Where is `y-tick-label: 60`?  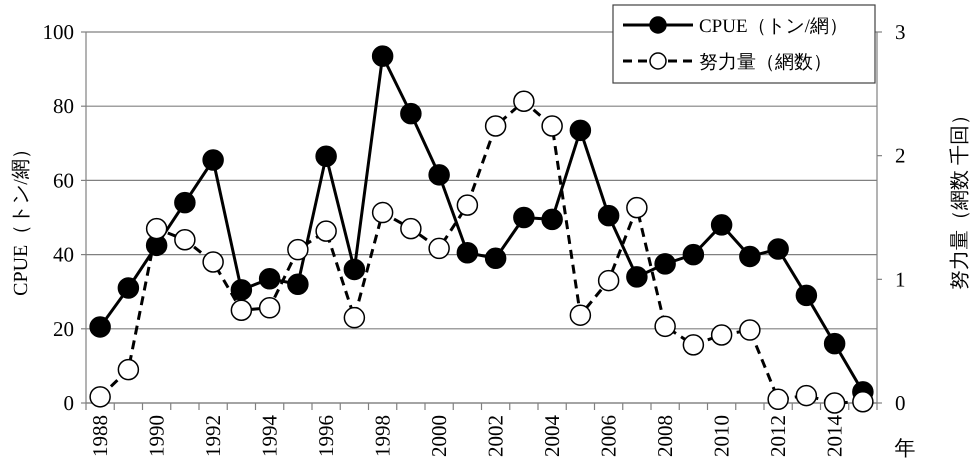 y-tick-label: 60 is located at coordinates (63, 180).